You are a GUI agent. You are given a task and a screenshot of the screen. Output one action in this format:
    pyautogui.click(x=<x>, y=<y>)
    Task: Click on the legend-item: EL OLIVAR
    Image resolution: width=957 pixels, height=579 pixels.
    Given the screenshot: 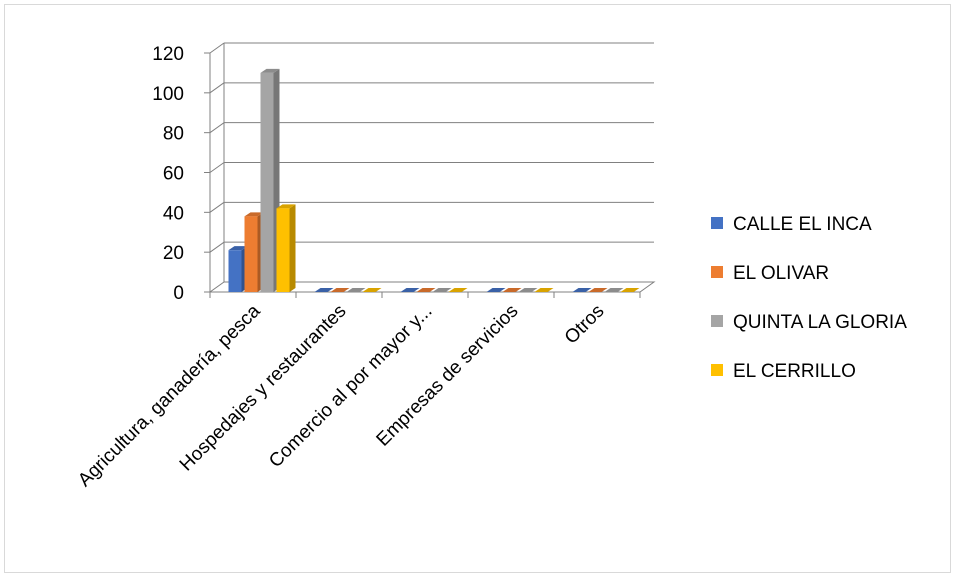 What is the action you would take?
    pyautogui.click(x=770, y=273)
    